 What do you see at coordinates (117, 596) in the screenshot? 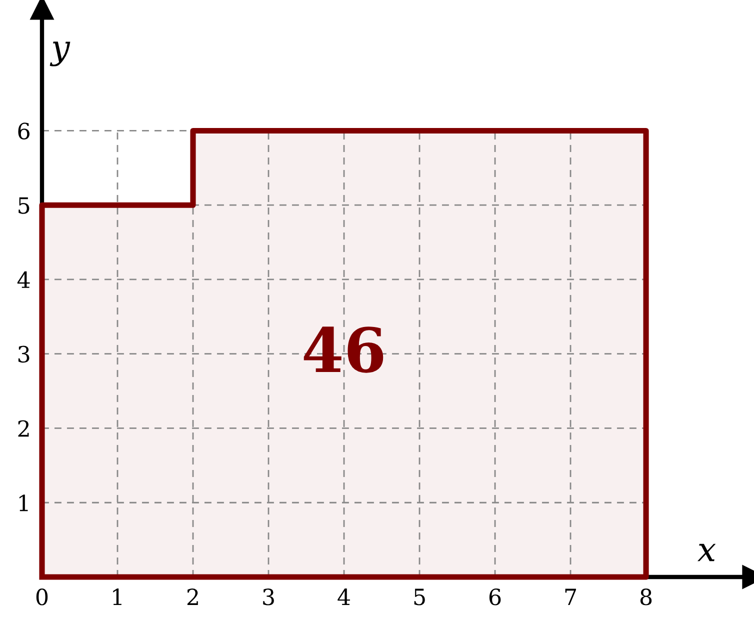
I see `x-tick-label: 1` at bounding box center [117, 596].